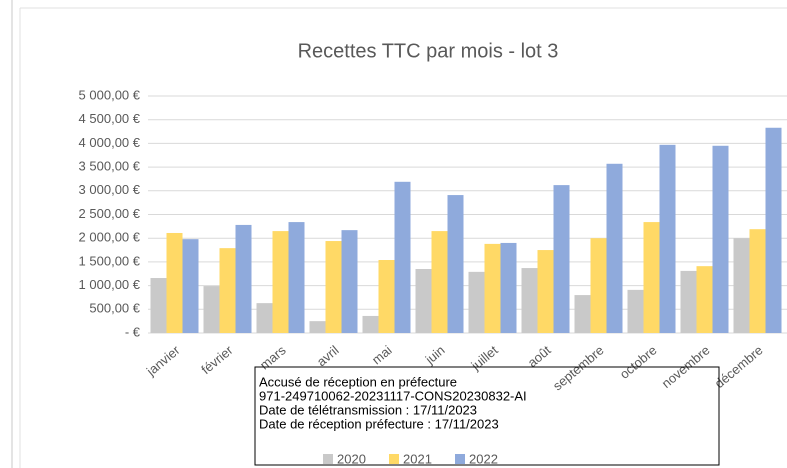  What do you see at coordinates (114, 308) in the screenshot?
I see `y-tick-label: 500,00 €` at bounding box center [114, 308].